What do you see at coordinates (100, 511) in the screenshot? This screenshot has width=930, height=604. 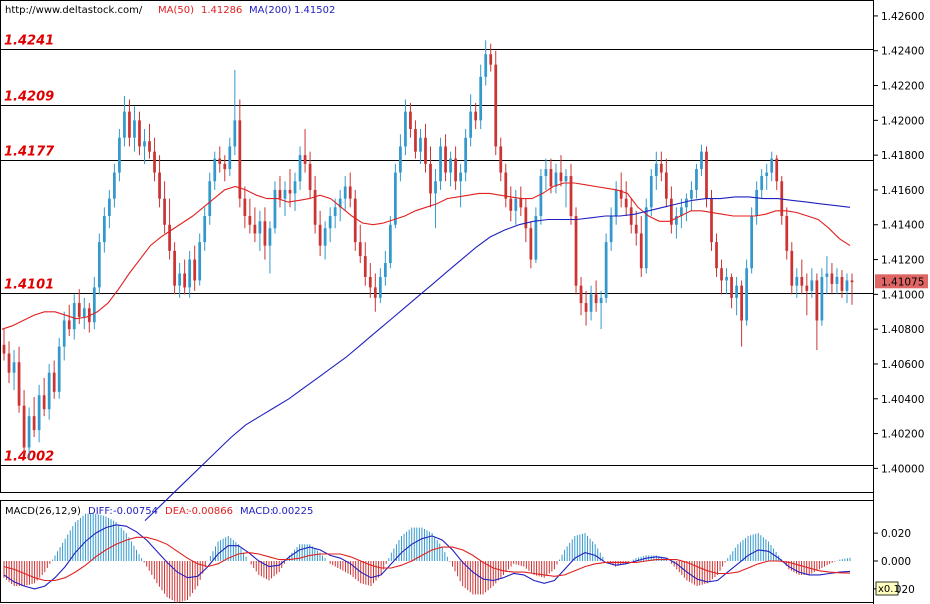 I see `macd-diff-label: DIFF:` at bounding box center [100, 511].